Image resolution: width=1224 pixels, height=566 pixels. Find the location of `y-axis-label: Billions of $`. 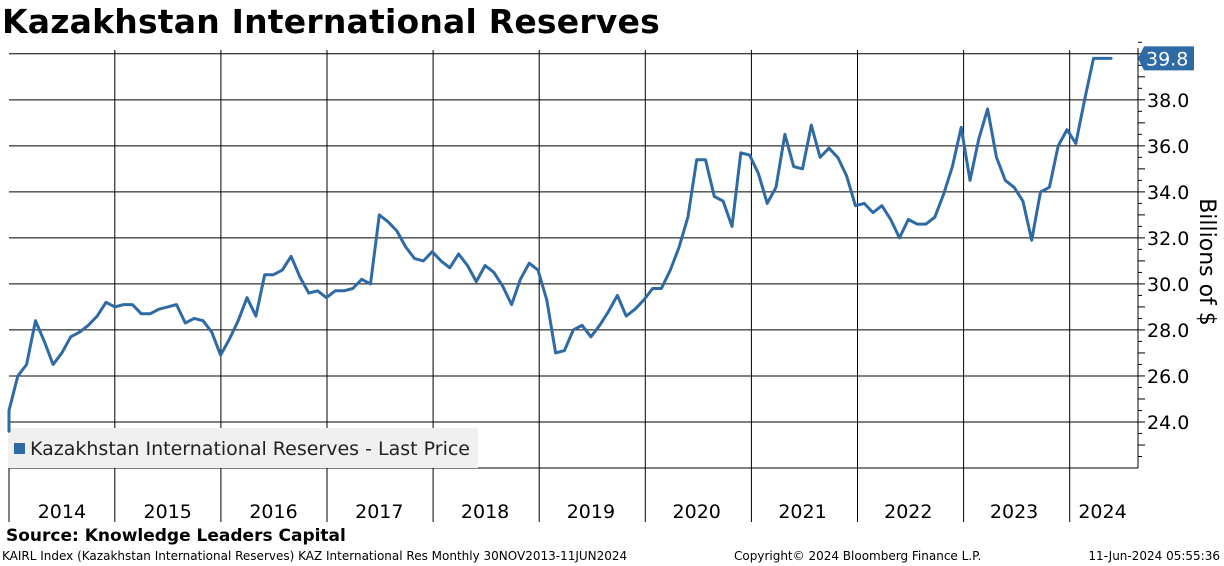

y-axis-label: Billions of $ is located at coordinates (1206, 262).